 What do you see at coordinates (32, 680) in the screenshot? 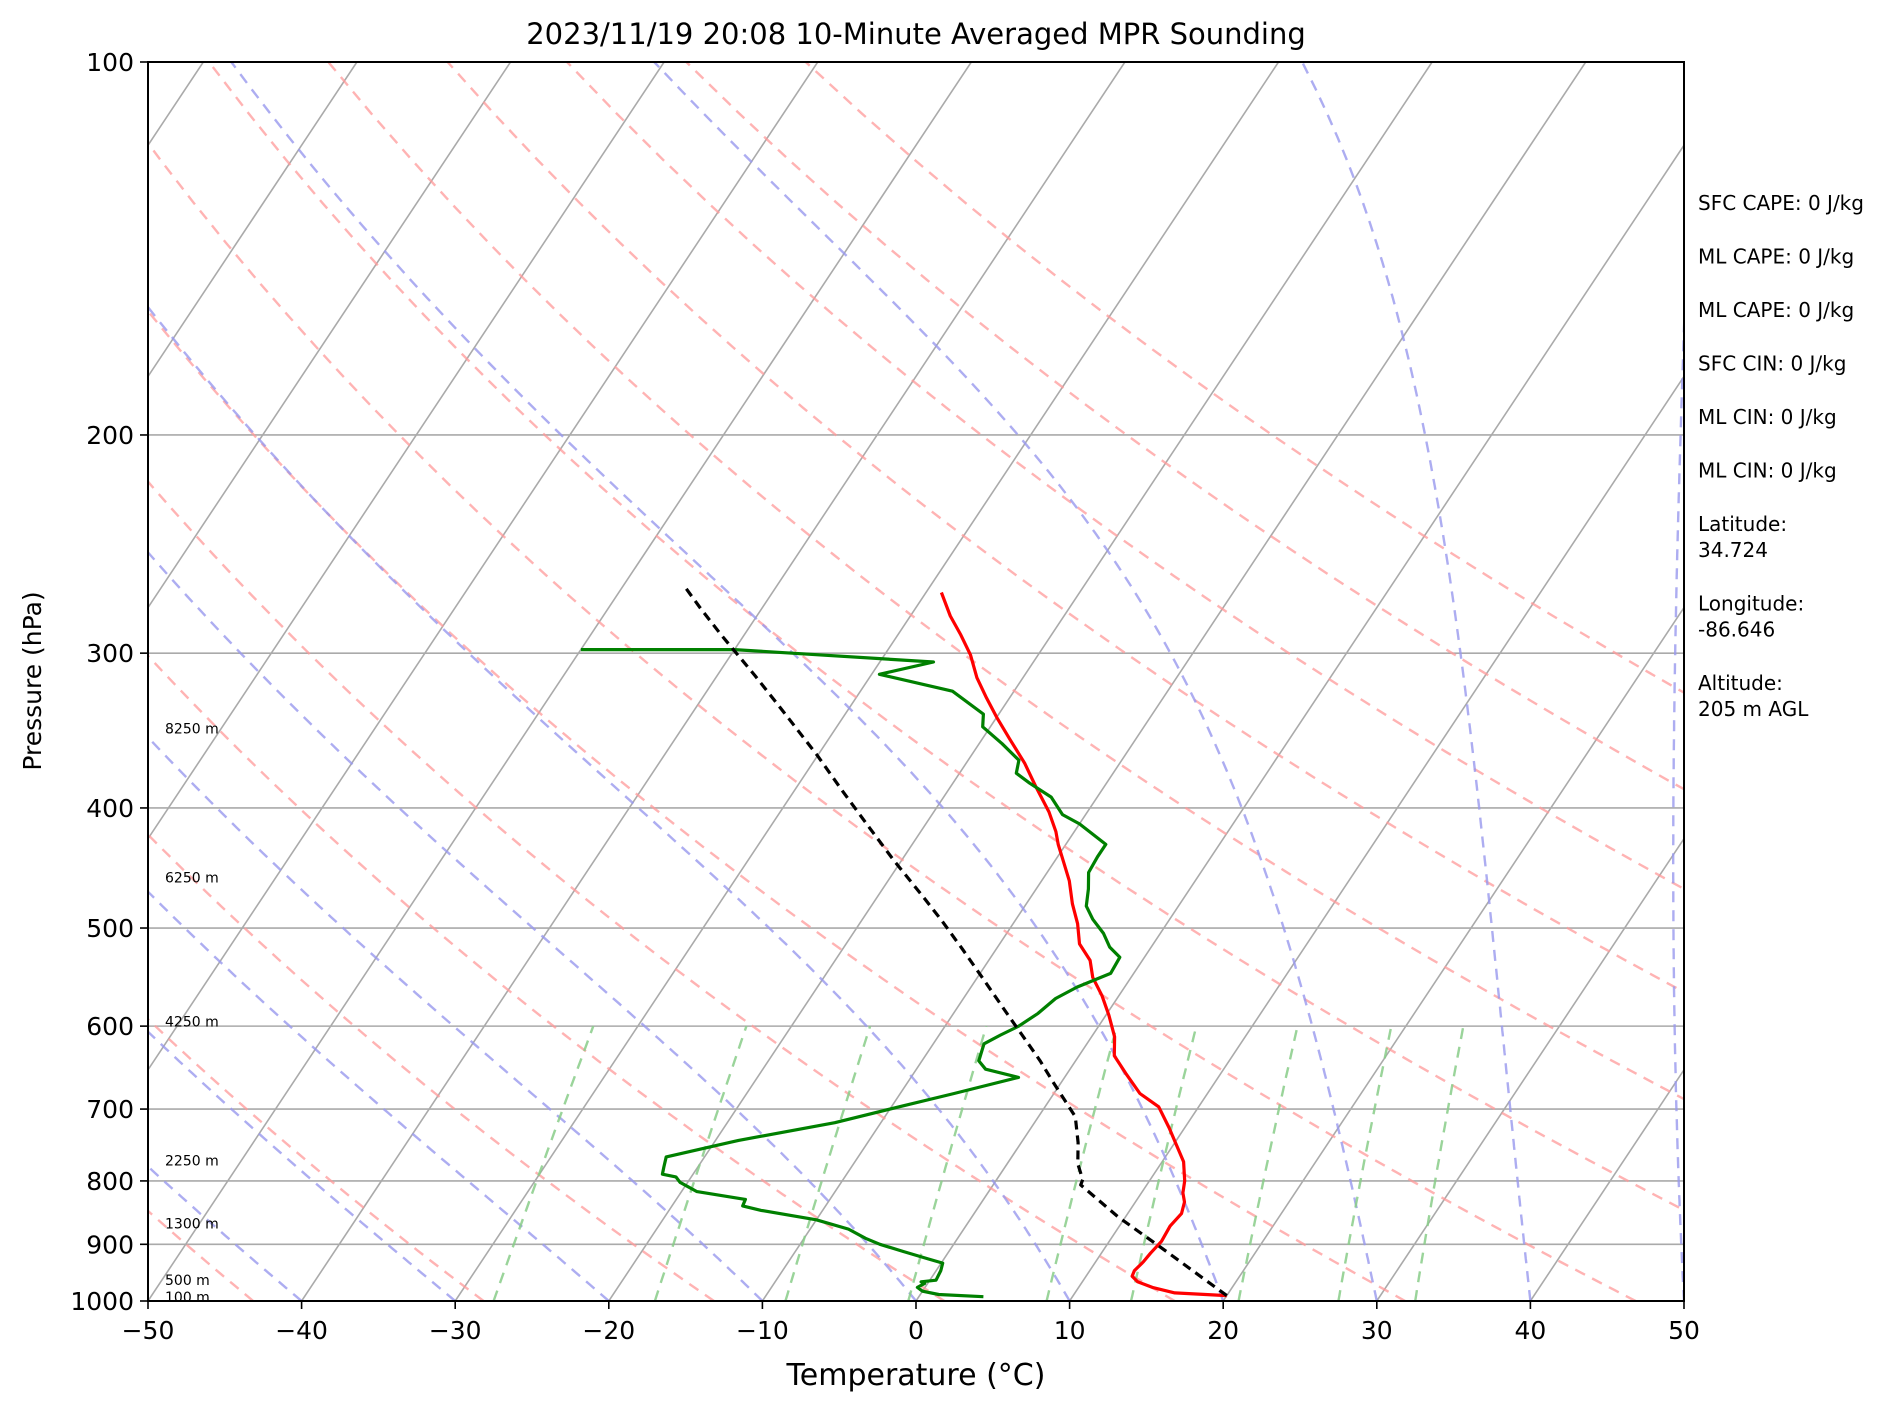
I see `y-axis-label: Pressure (hPa)` at bounding box center [32, 680].